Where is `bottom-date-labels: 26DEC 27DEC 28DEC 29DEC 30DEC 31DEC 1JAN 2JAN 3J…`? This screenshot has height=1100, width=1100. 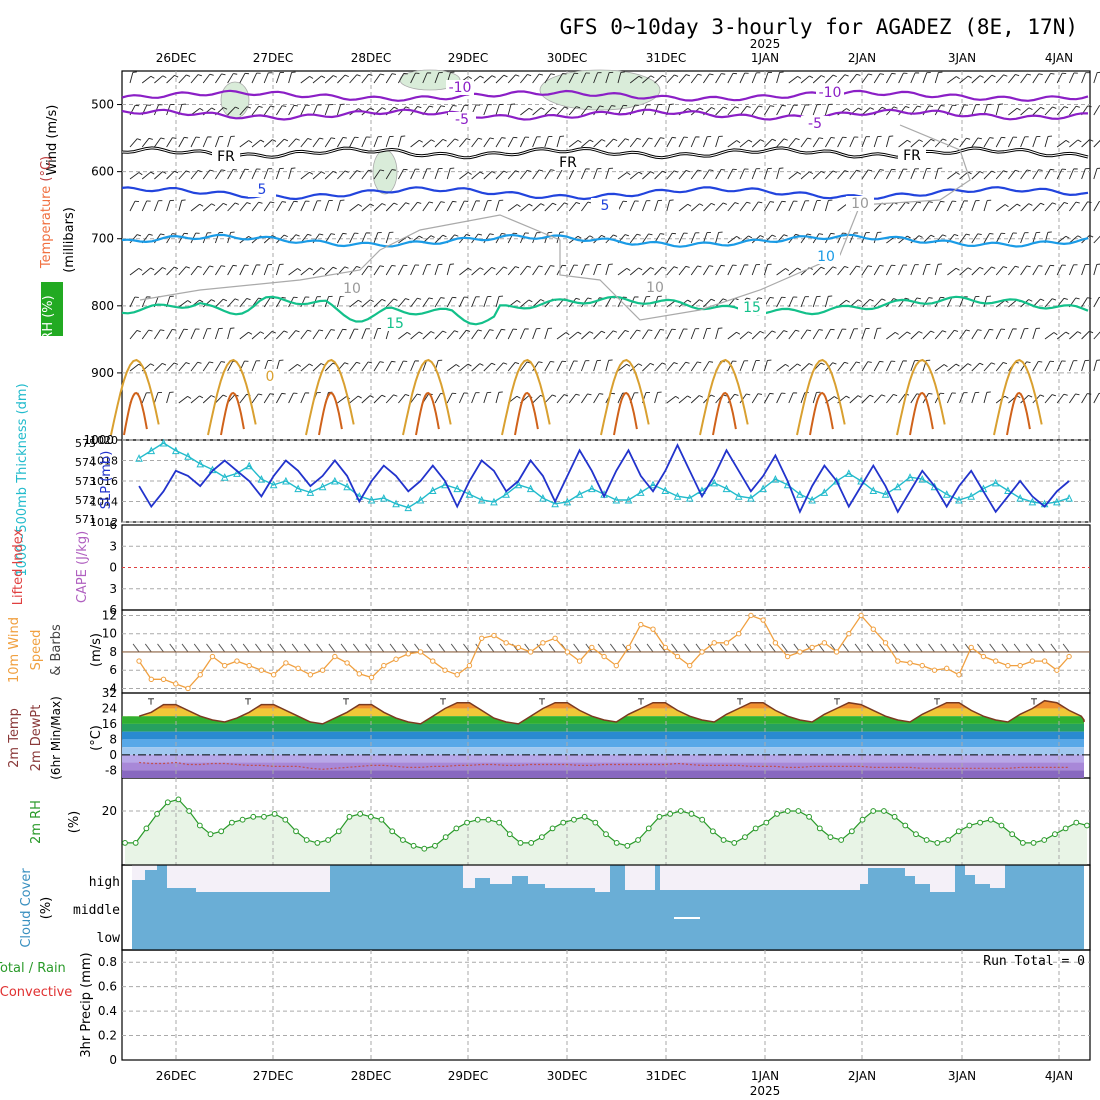 bottom-date-labels: 26DEC 27DEC 28DEC 29DEC 30DEC 31DEC 1JAN 2JAN 3J… is located at coordinates (614, 1076).